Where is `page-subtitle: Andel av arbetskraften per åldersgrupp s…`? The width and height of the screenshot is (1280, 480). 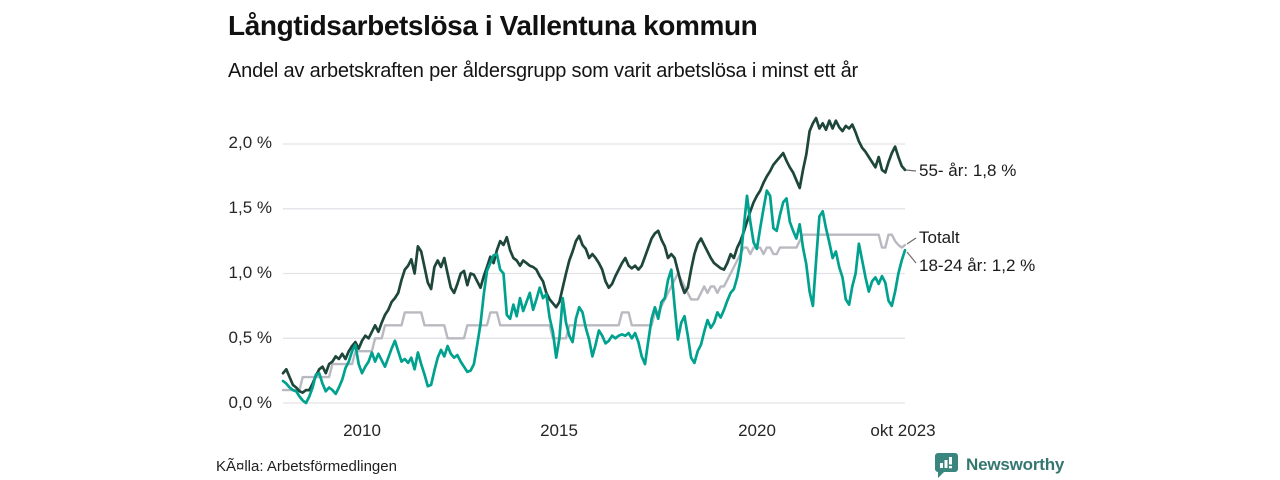
page-subtitle: Andel av arbetskraften per åldersgrupp s… is located at coordinates (543, 71).